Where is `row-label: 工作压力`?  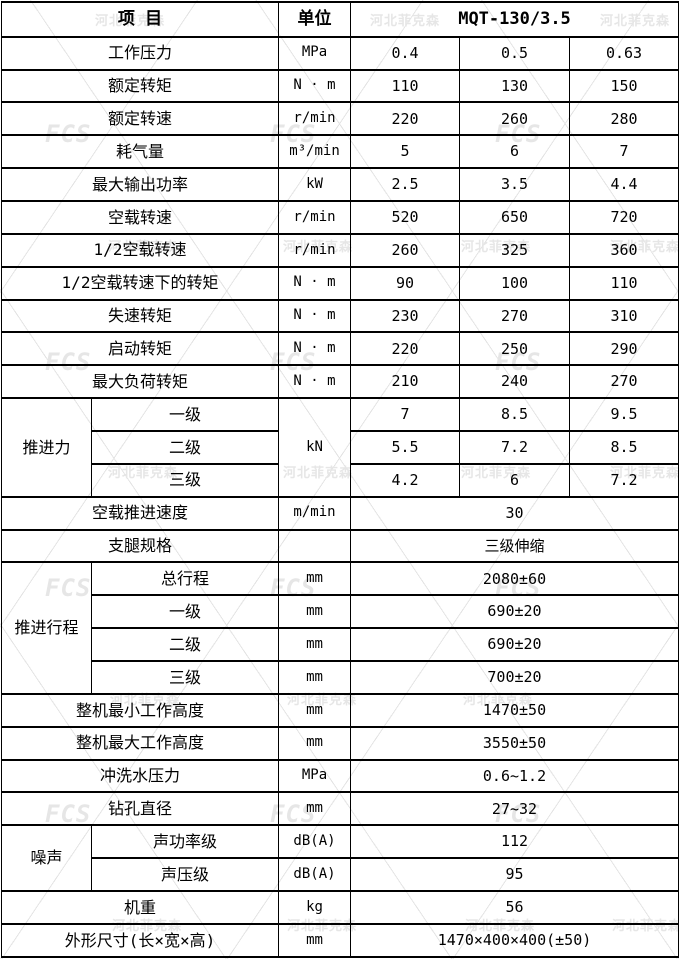
row-label: 工作压力 is located at coordinates (140, 53).